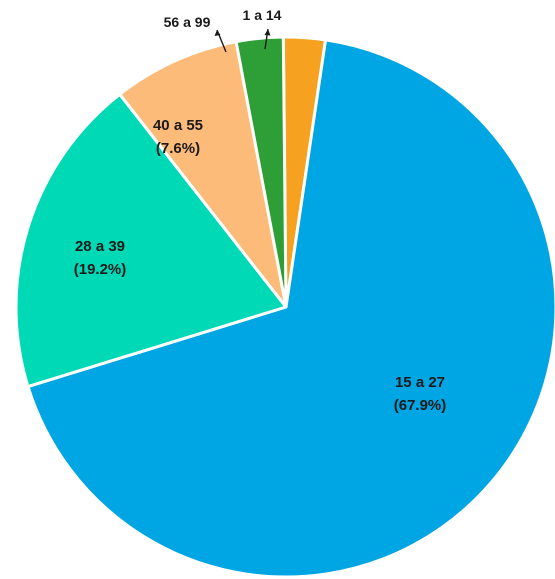  Describe the element at coordinates (178, 148) in the screenshot. I see `percent-40-55: (7.6%)` at that location.